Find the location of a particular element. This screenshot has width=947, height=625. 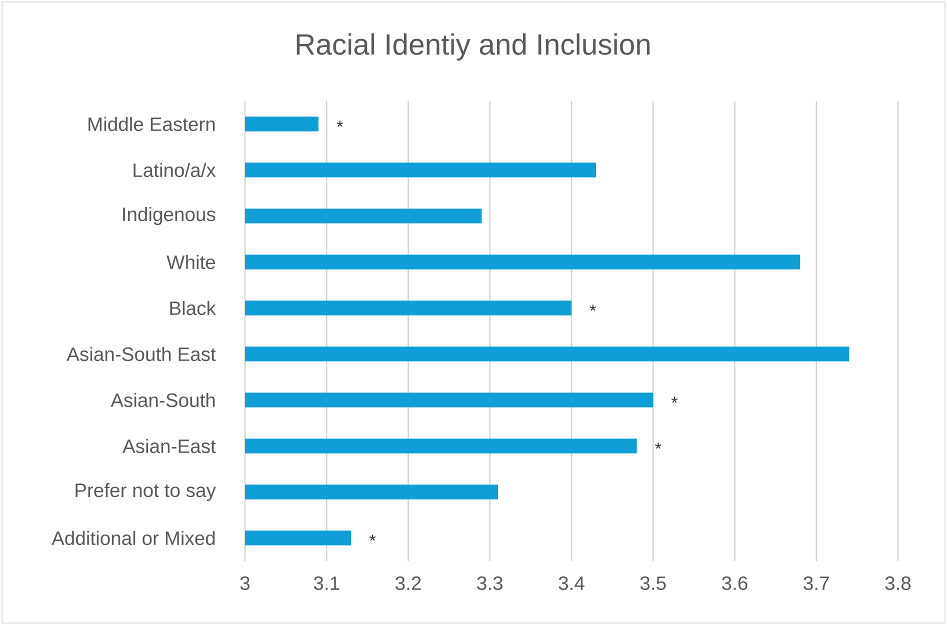

y-tick-label: Indigenous is located at coordinates (169, 216).